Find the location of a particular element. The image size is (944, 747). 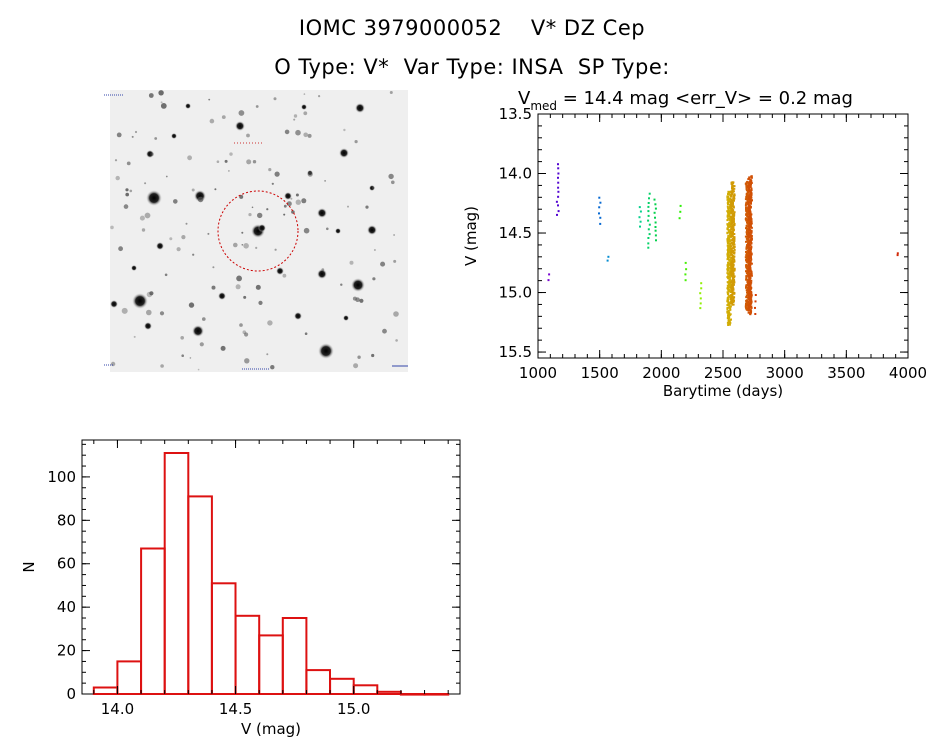

light-curve-x-tick-label: 1500 is located at coordinates (600, 373).